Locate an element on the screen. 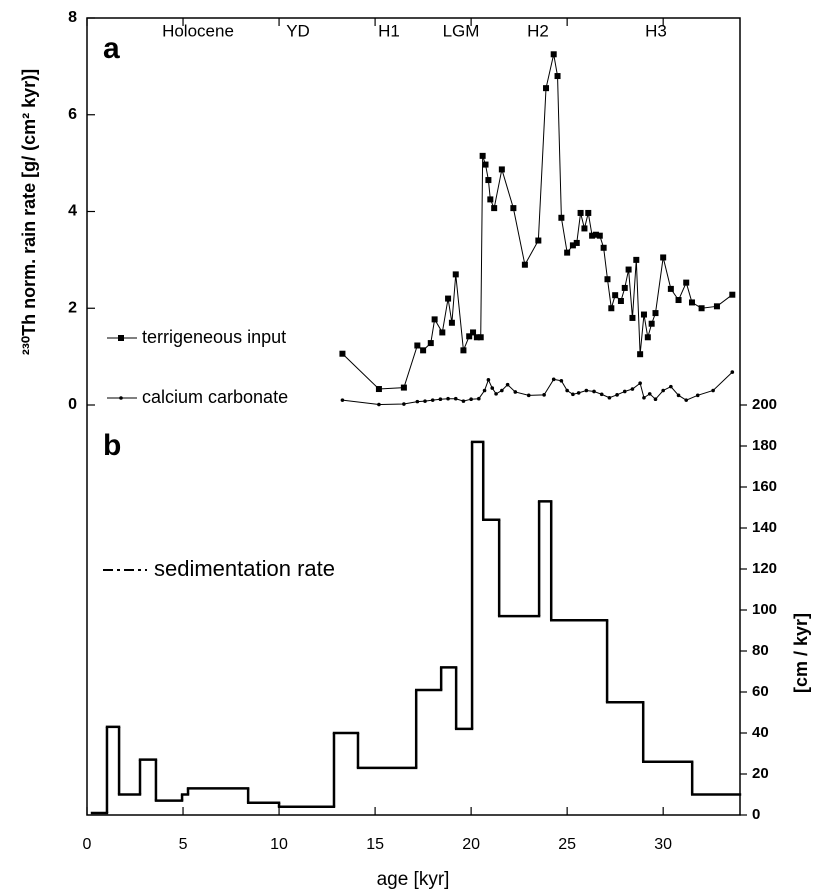 The width and height of the screenshot is (814, 895). y2-tick-label: 100 is located at coordinates (764, 609).